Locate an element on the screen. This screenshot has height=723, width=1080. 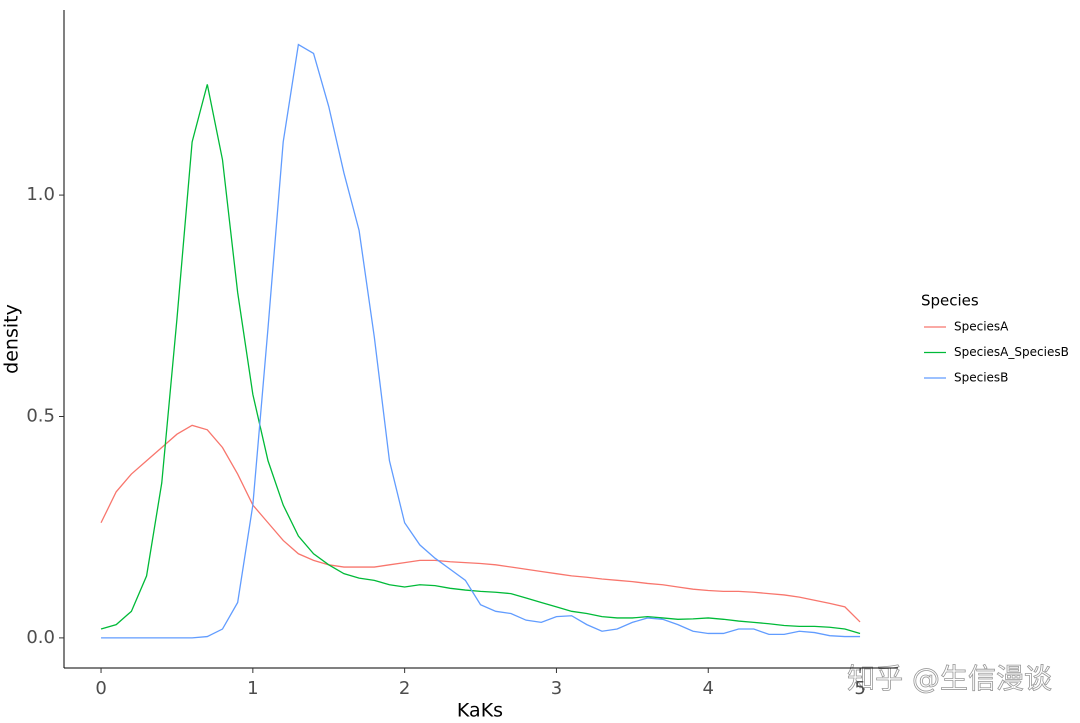
legend-label: SpeciesA is located at coordinates (981, 327).